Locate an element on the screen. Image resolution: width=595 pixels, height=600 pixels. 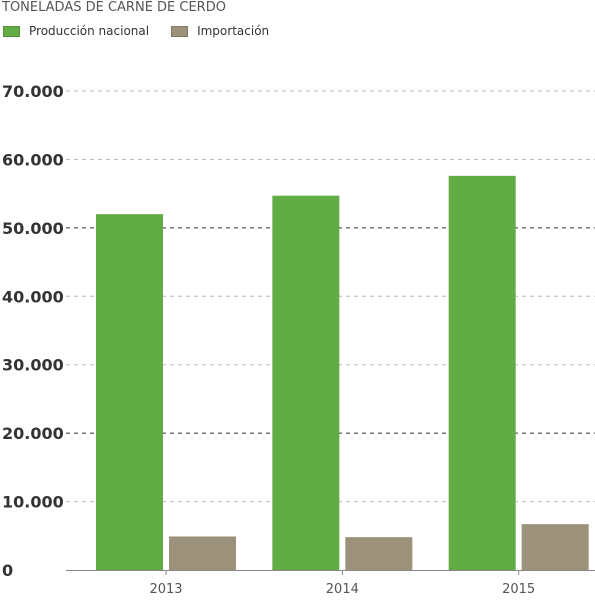
x-tick-label: 2014 is located at coordinates (342, 589).